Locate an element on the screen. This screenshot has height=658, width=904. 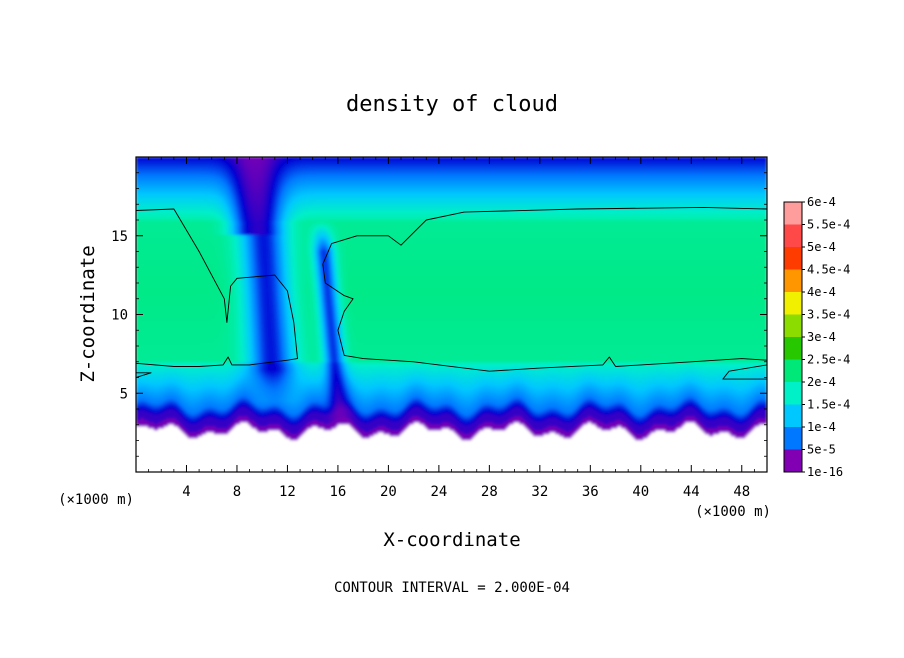
x-tick-label: 40 is located at coordinates (640, 492).